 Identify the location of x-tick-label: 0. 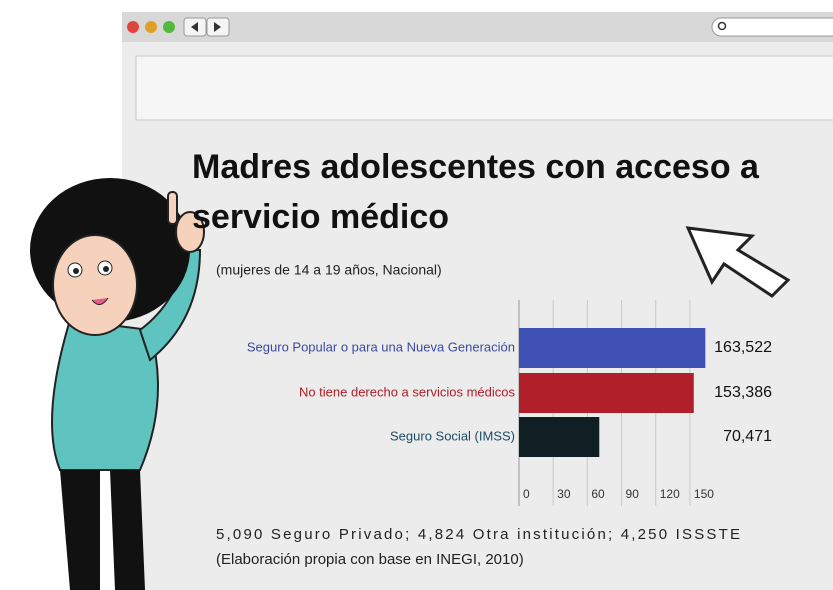
(526, 494).